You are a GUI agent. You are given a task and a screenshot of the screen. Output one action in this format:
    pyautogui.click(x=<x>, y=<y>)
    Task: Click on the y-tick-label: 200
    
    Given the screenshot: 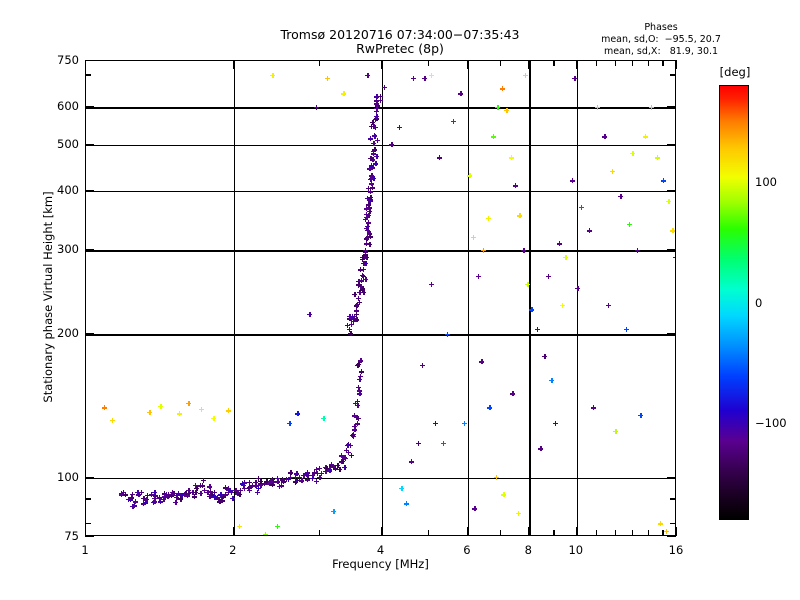 What is the action you would take?
    pyautogui.click(x=68, y=333)
    